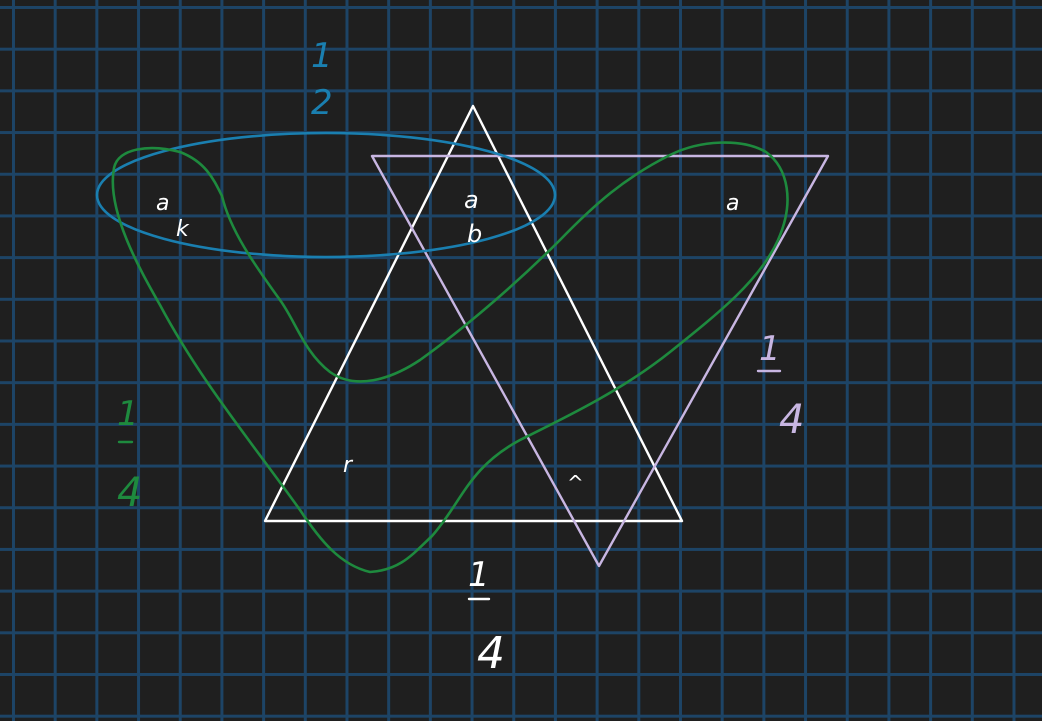  What do you see at coordinates (781, 386) in the screenshot?
I see `purple-triangle-fraction: 1 4` at bounding box center [781, 386].